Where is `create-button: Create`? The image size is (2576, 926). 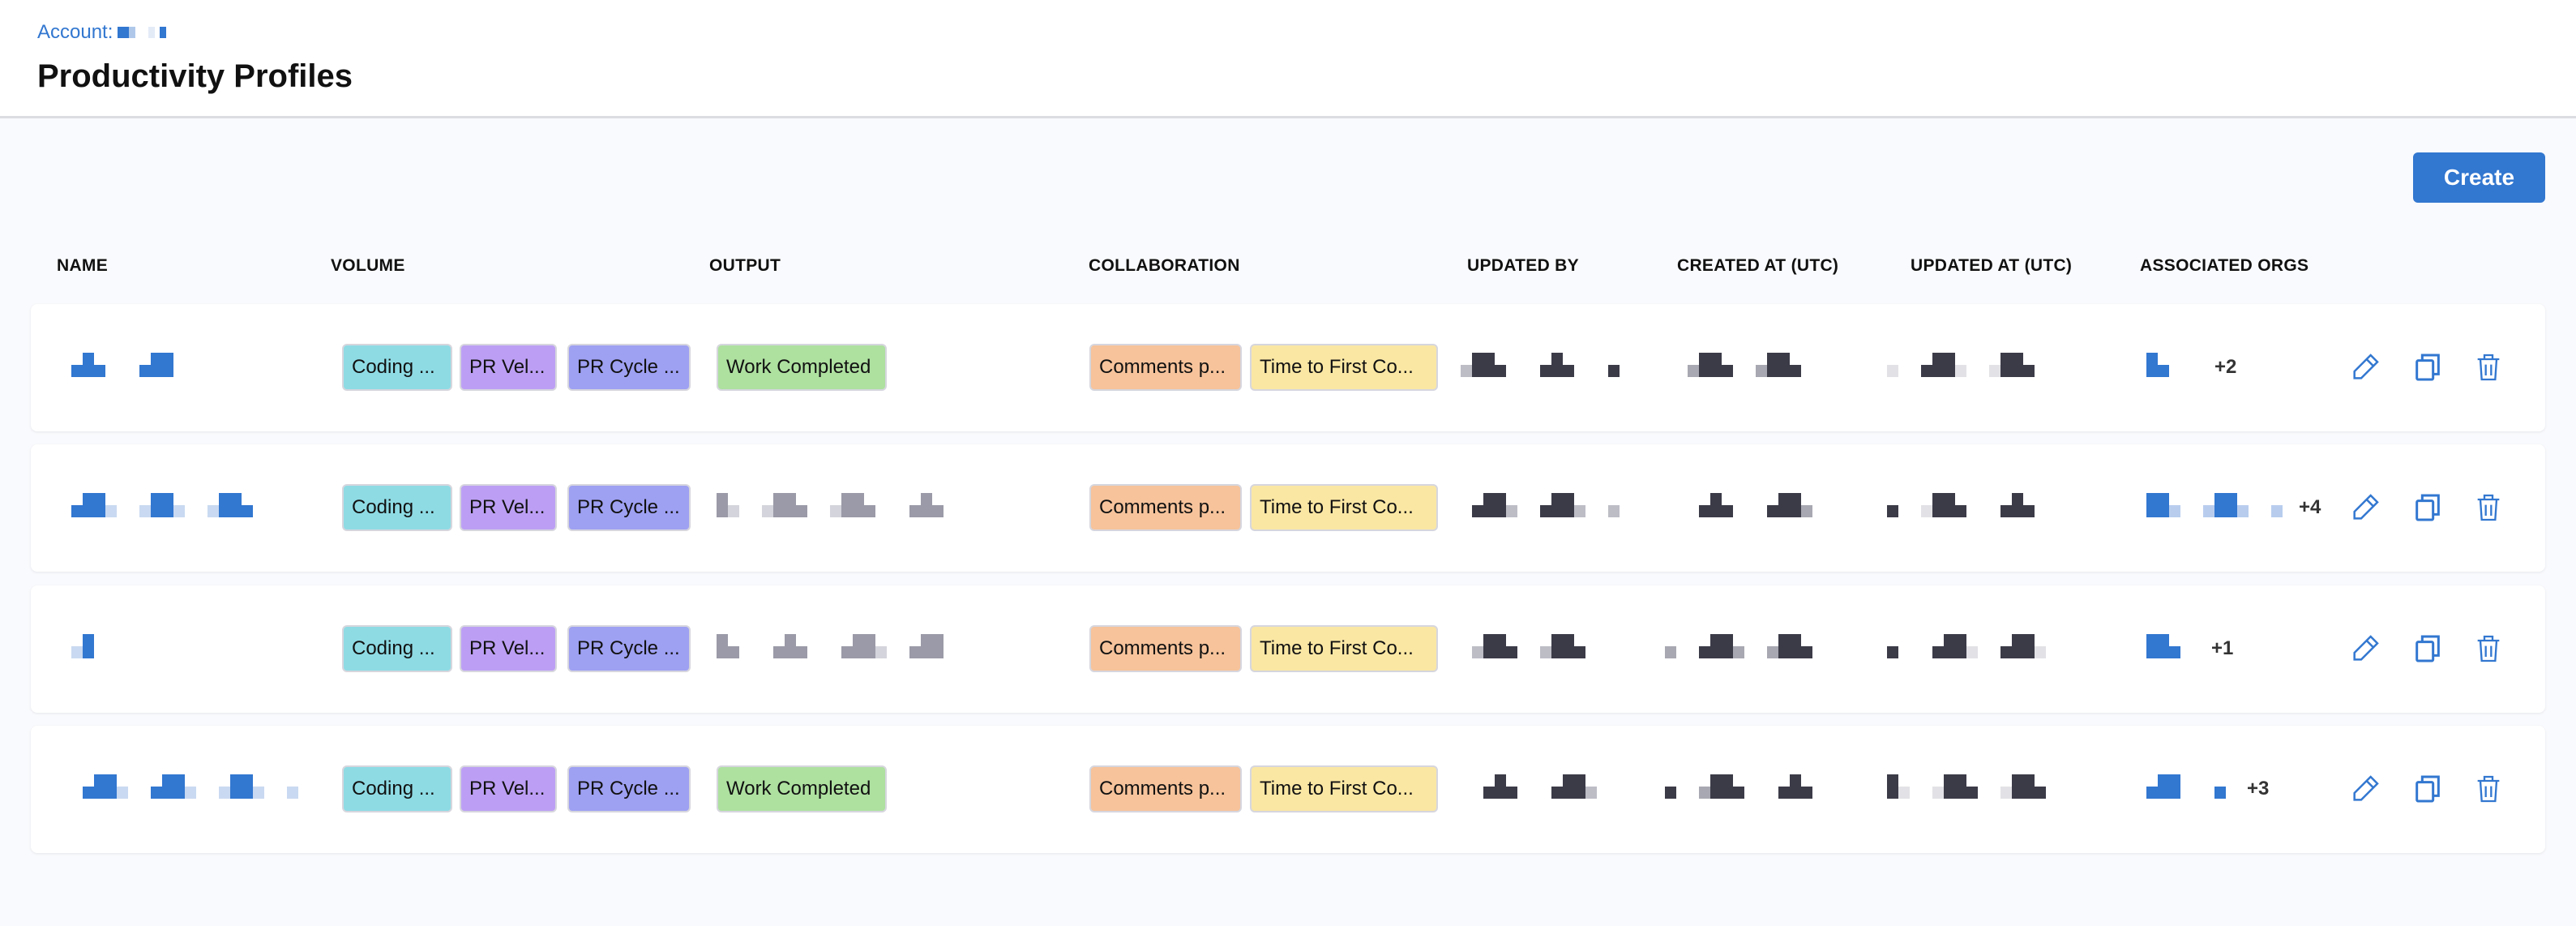
create-button: Create is located at coordinates (2479, 178).